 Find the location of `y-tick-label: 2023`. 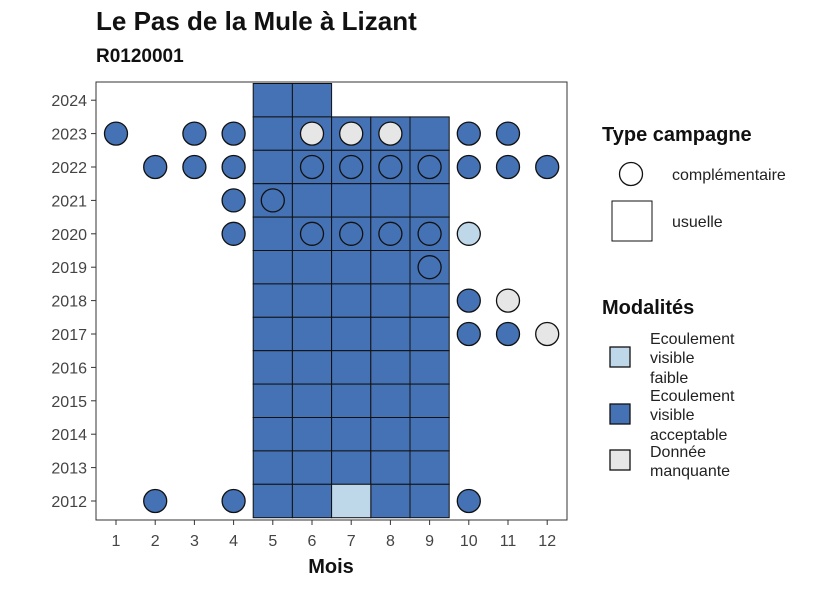

y-tick-label: 2023 is located at coordinates (69, 135).